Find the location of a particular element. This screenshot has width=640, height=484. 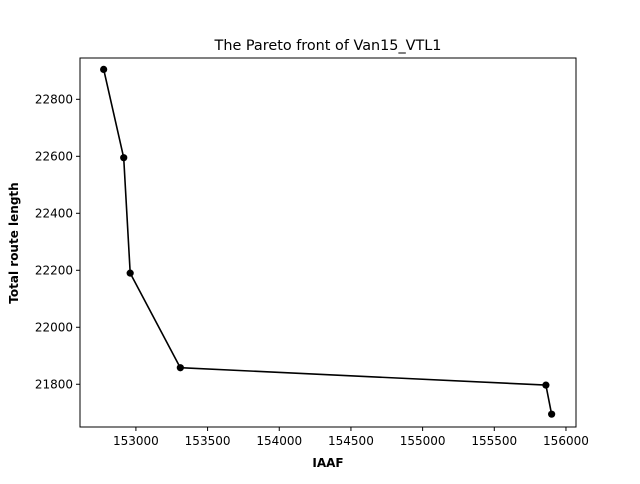

y-axis-title: Total route length is located at coordinates (14, 242).